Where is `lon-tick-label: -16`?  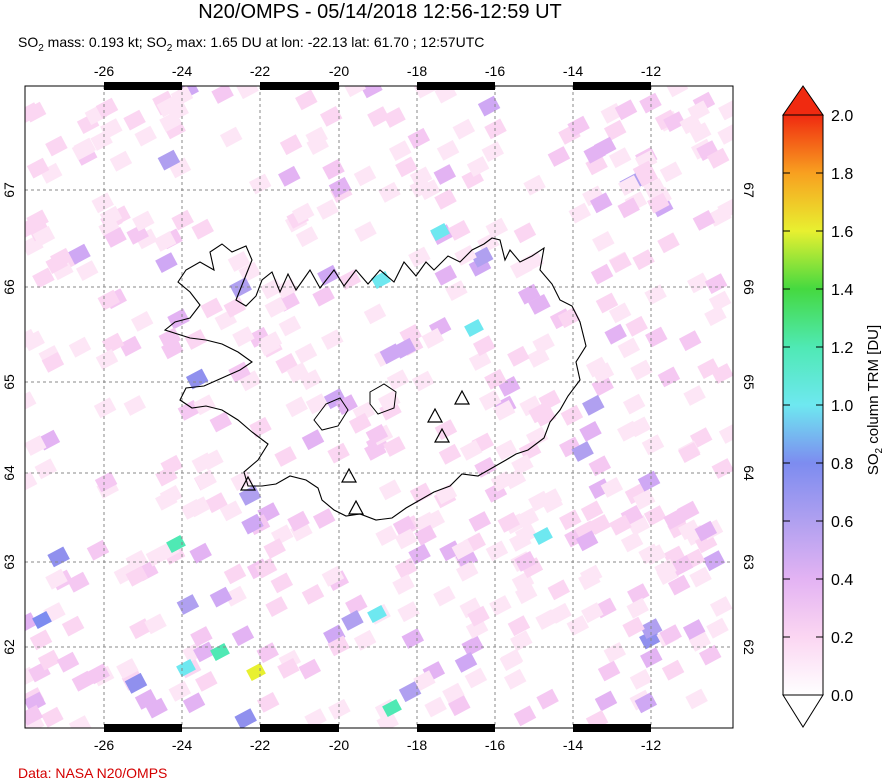 lon-tick-label: -16 is located at coordinates (495, 71).